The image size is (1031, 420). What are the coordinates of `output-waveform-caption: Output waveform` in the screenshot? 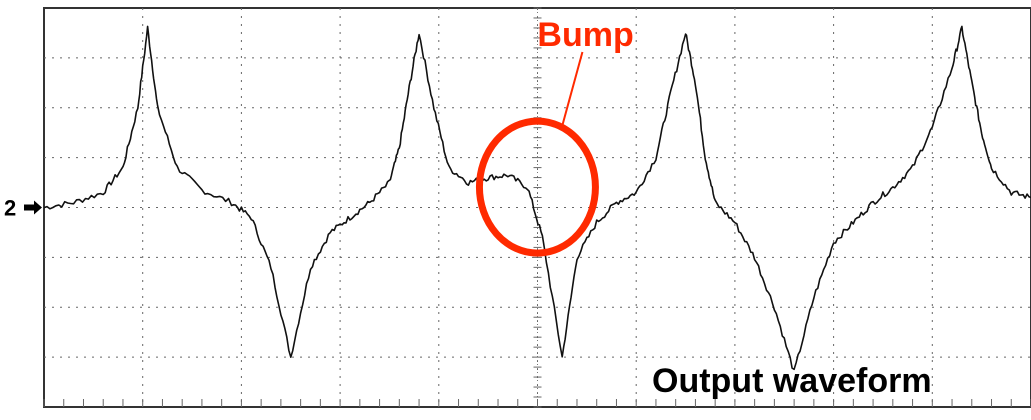 It's located at (792, 381).